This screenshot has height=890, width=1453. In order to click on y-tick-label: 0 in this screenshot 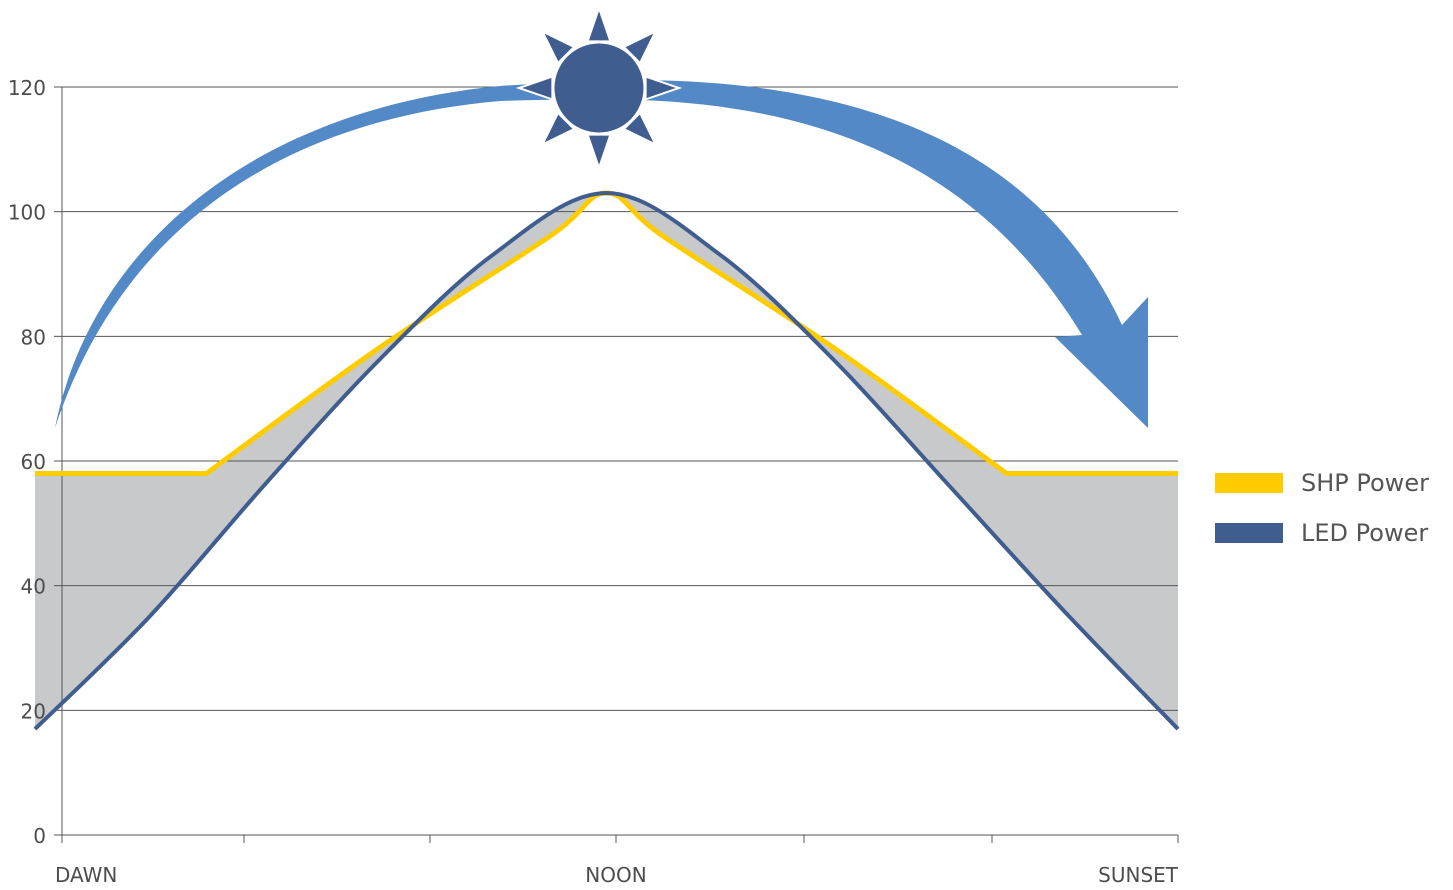, I will do `click(39, 836)`.